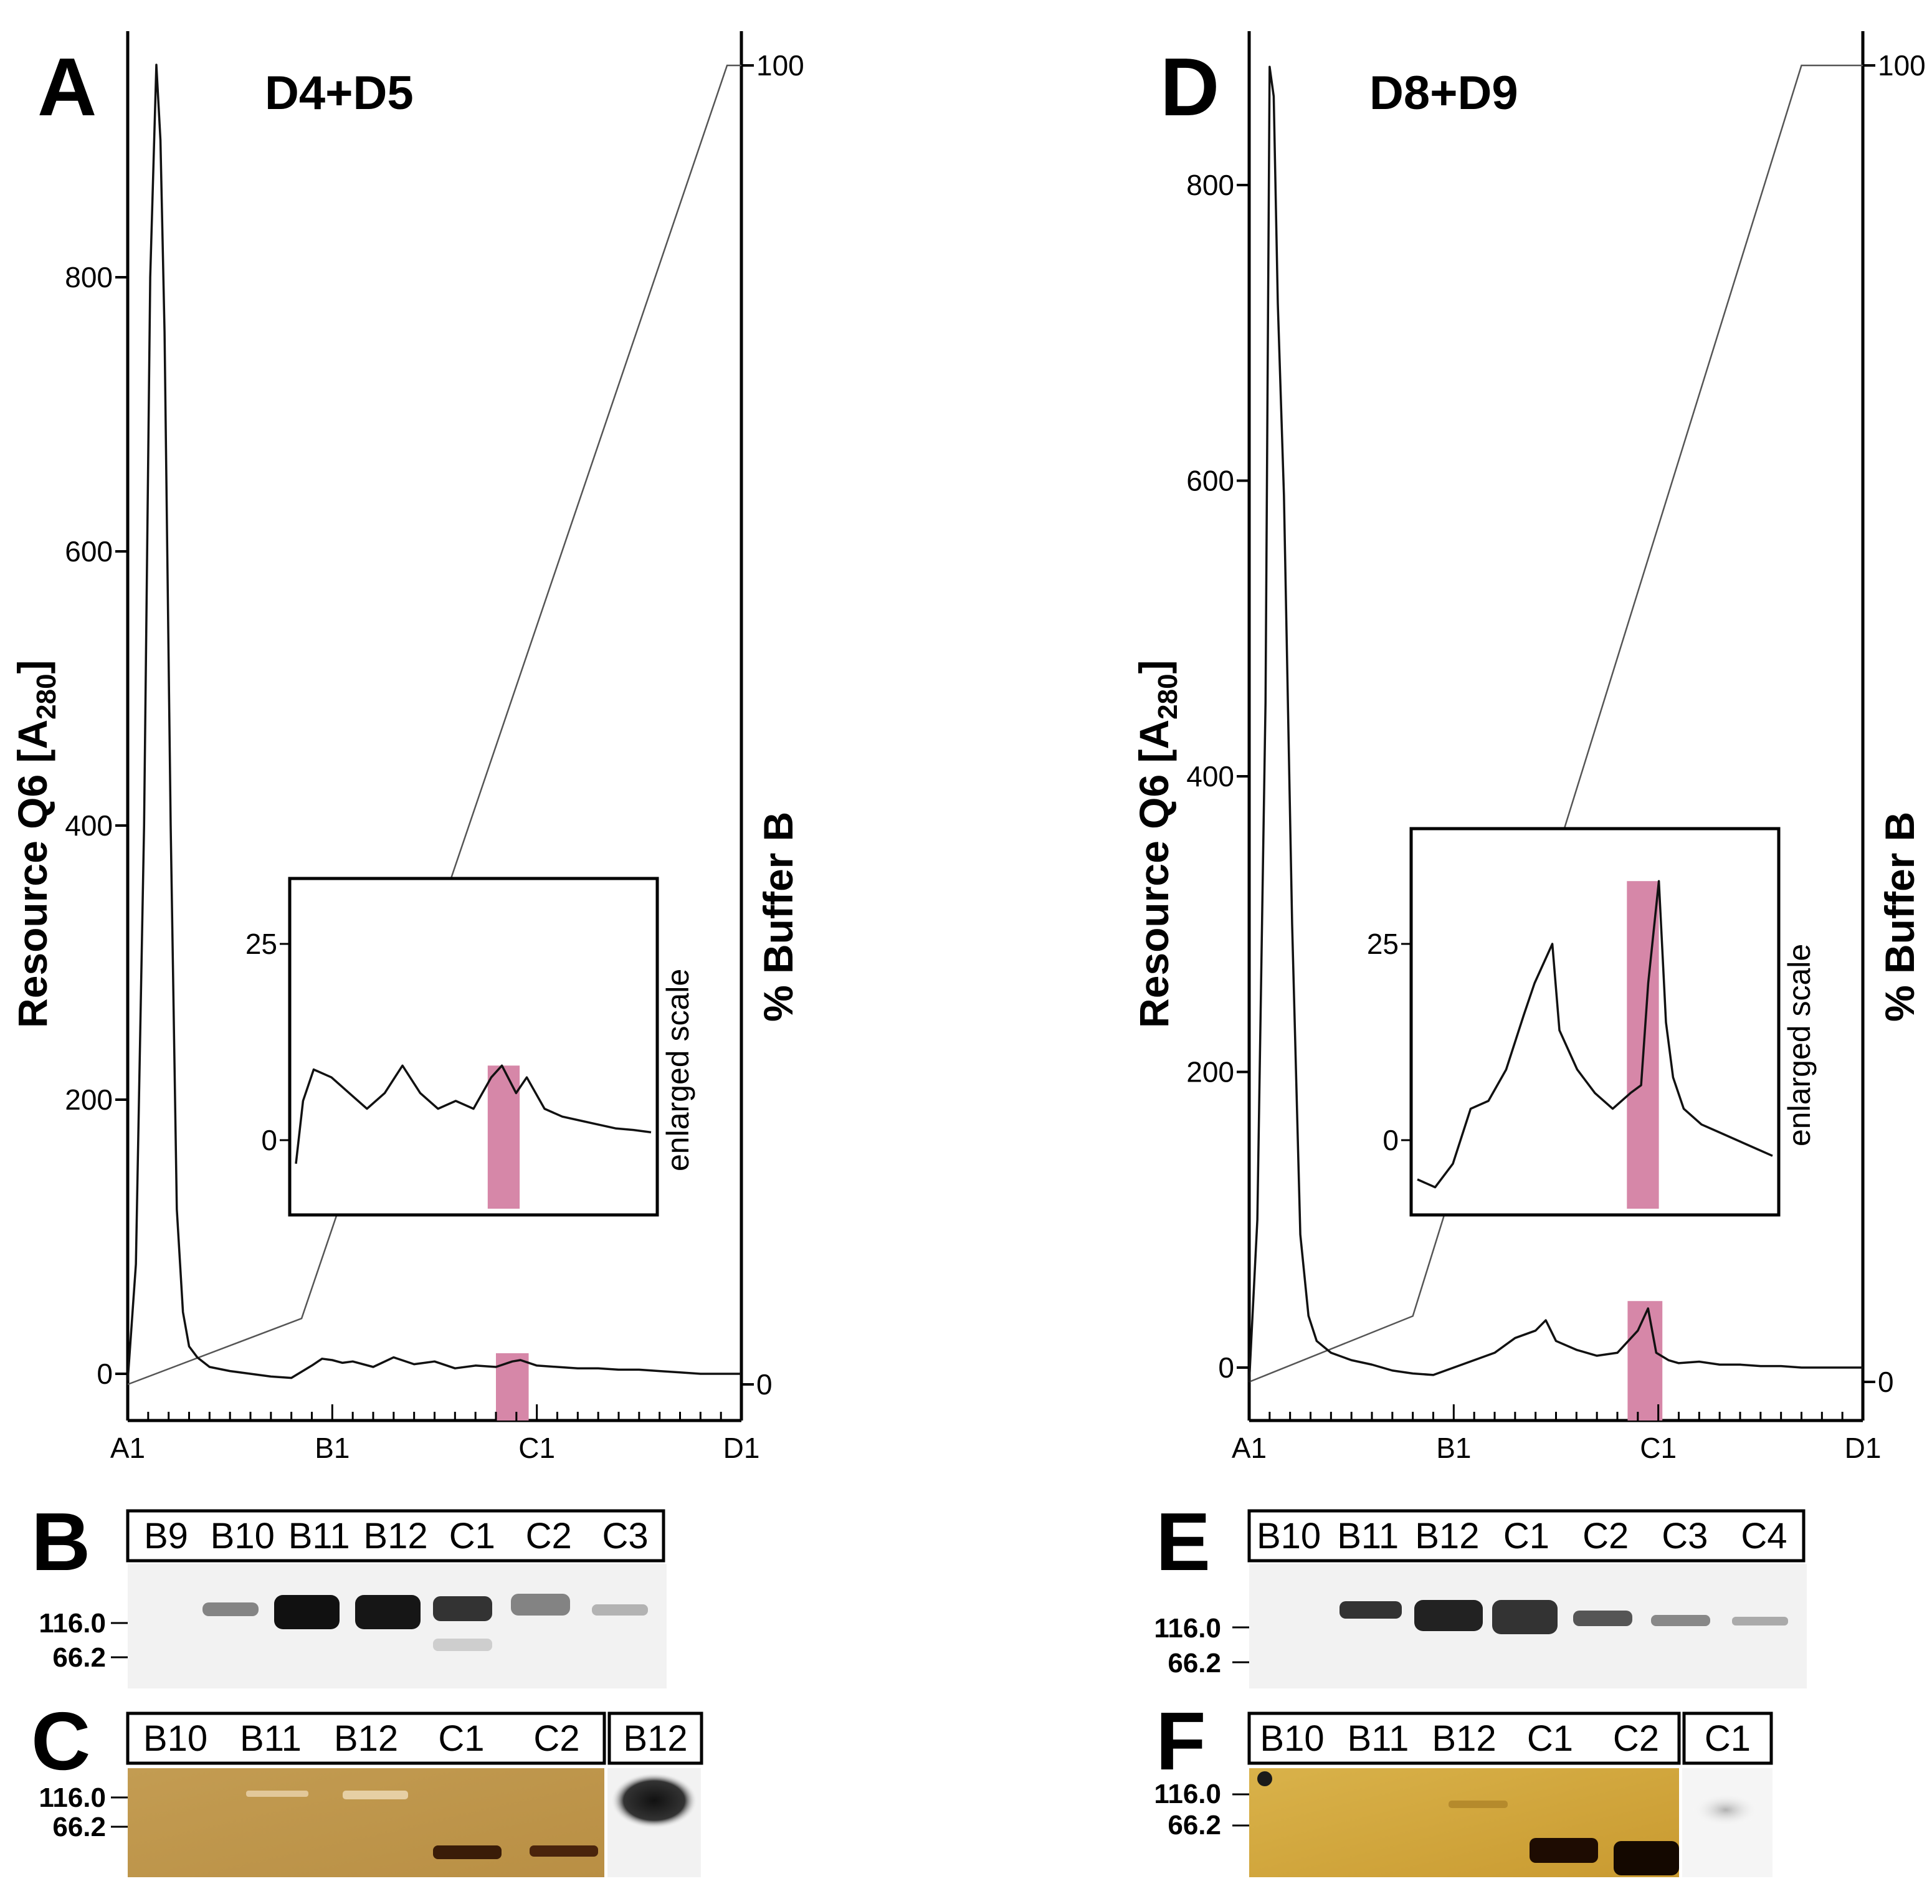 This screenshot has height=1904, width=1932. I want to click on inset-enlarged-scale: 0 25 enlarged scale, so click(470, 1047).